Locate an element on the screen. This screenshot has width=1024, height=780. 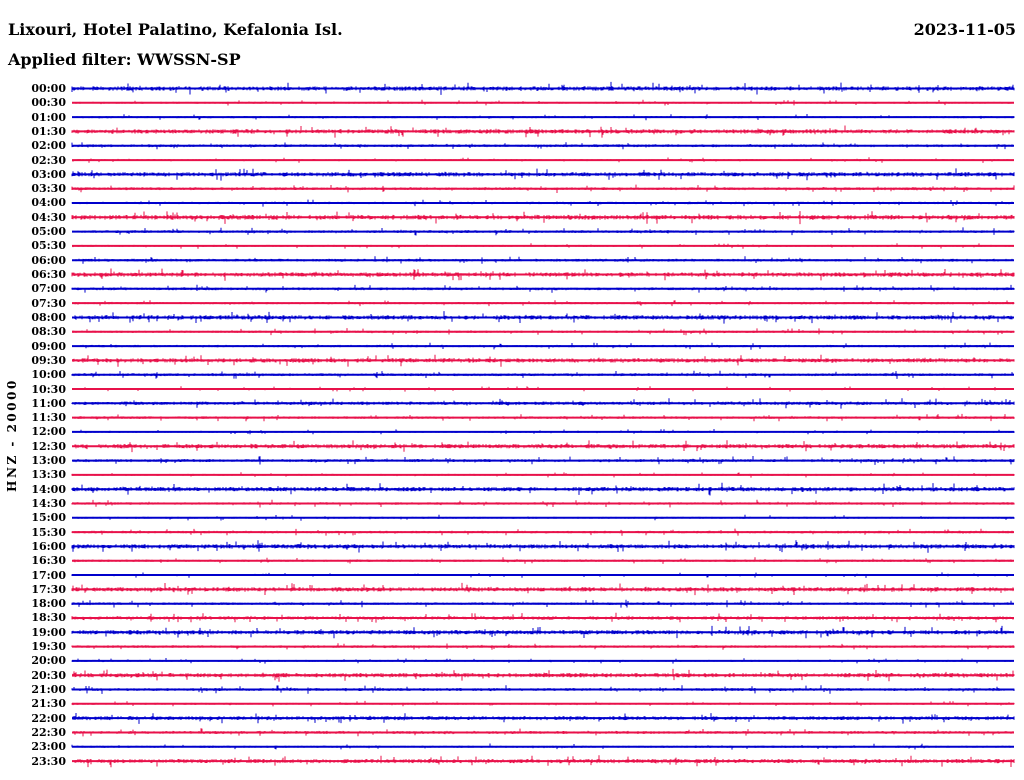
time-label: 04:00 is located at coordinates (48, 202).